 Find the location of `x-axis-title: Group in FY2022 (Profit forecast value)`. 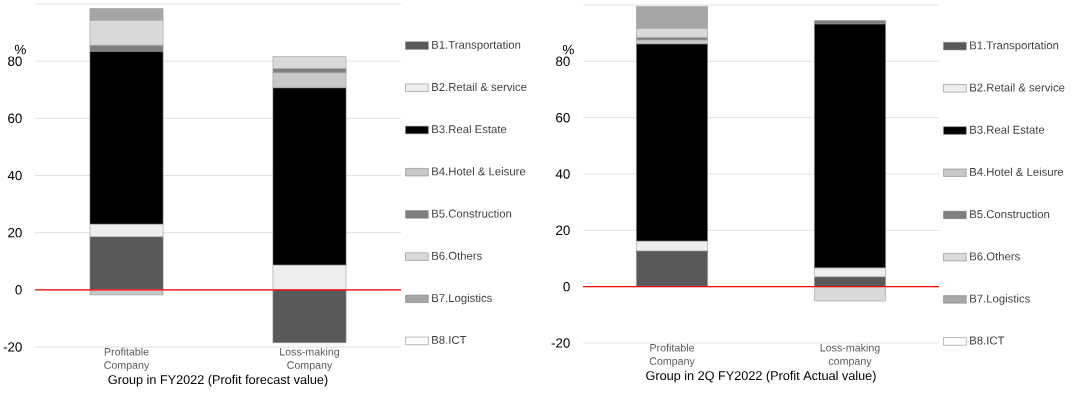

x-axis-title: Group in FY2022 (Profit forecast value) is located at coordinates (218, 380).